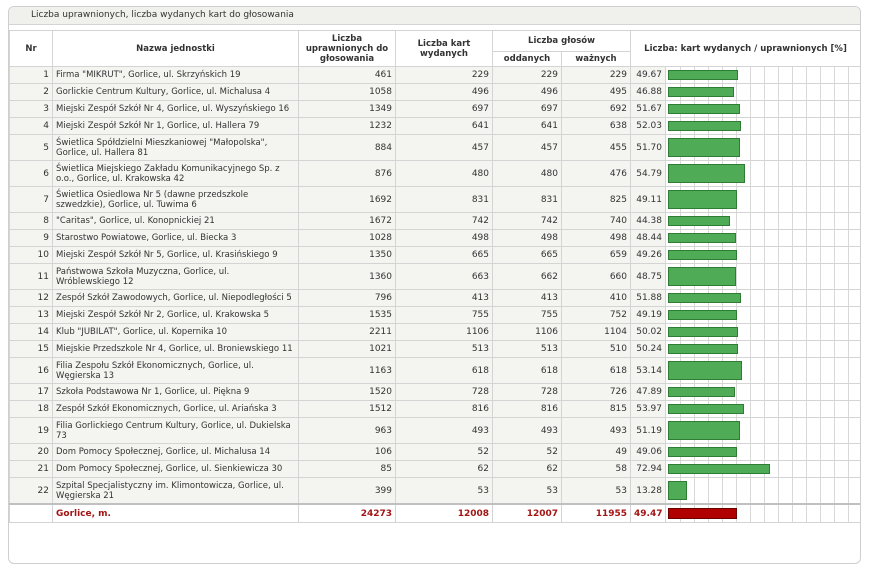 Image resolution: width=870 pixels, height=568 pixels. I want to click on row-issued: 413, so click(444, 298).